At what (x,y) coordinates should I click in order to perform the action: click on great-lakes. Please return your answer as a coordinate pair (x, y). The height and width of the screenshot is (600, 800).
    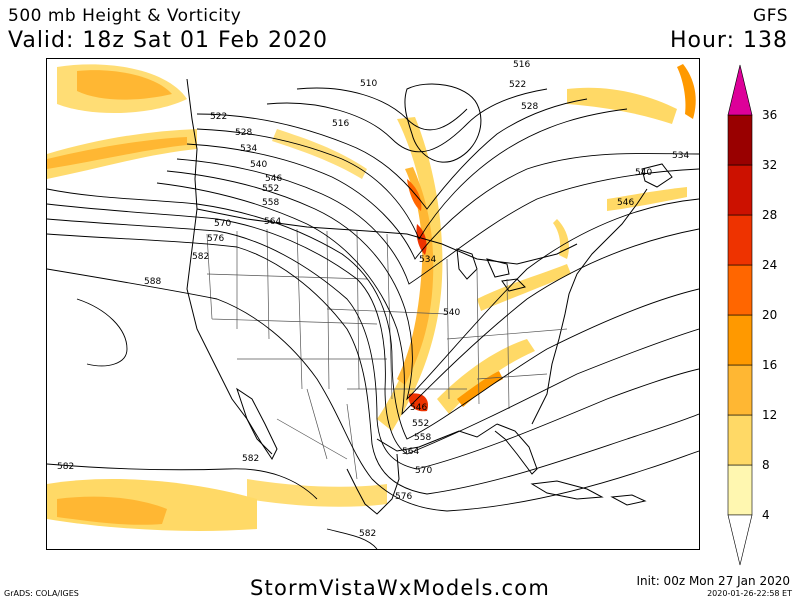
    Looking at the image, I should click on (491, 270).